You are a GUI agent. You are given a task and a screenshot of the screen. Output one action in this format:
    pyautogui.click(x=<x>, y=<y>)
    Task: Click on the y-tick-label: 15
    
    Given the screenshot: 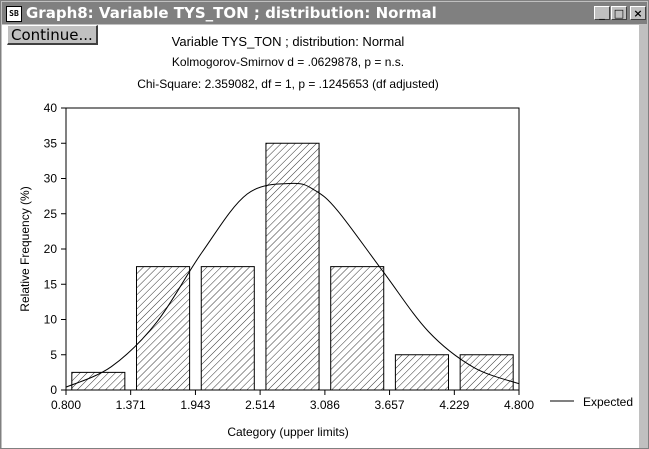 What is the action you would take?
    pyautogui.click(x=51, y=284)
    